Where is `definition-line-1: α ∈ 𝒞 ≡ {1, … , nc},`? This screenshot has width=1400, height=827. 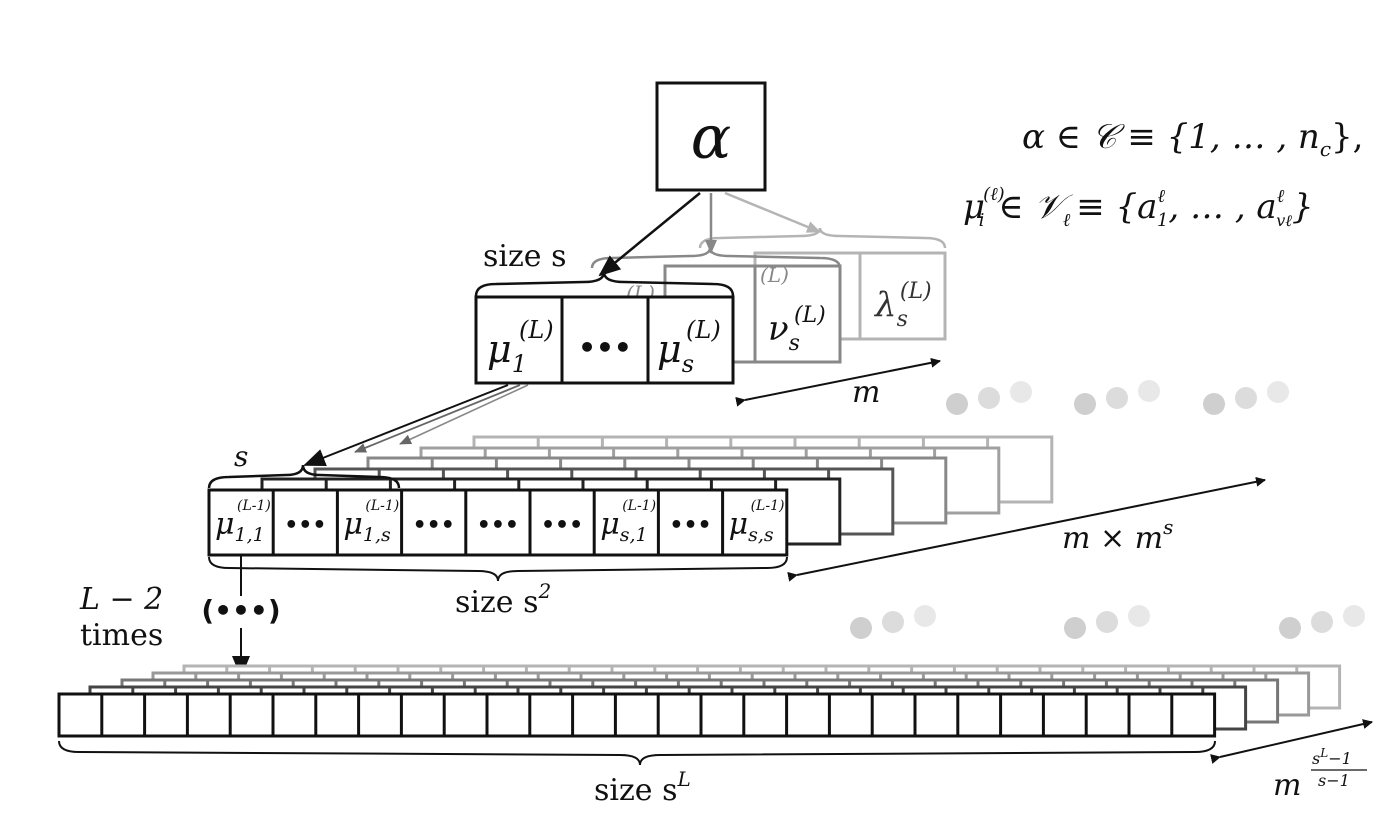
definition-line-1: α ∈ 𝒞 ≡ {1, … , nc}, is located at coordinates (1193, 139).